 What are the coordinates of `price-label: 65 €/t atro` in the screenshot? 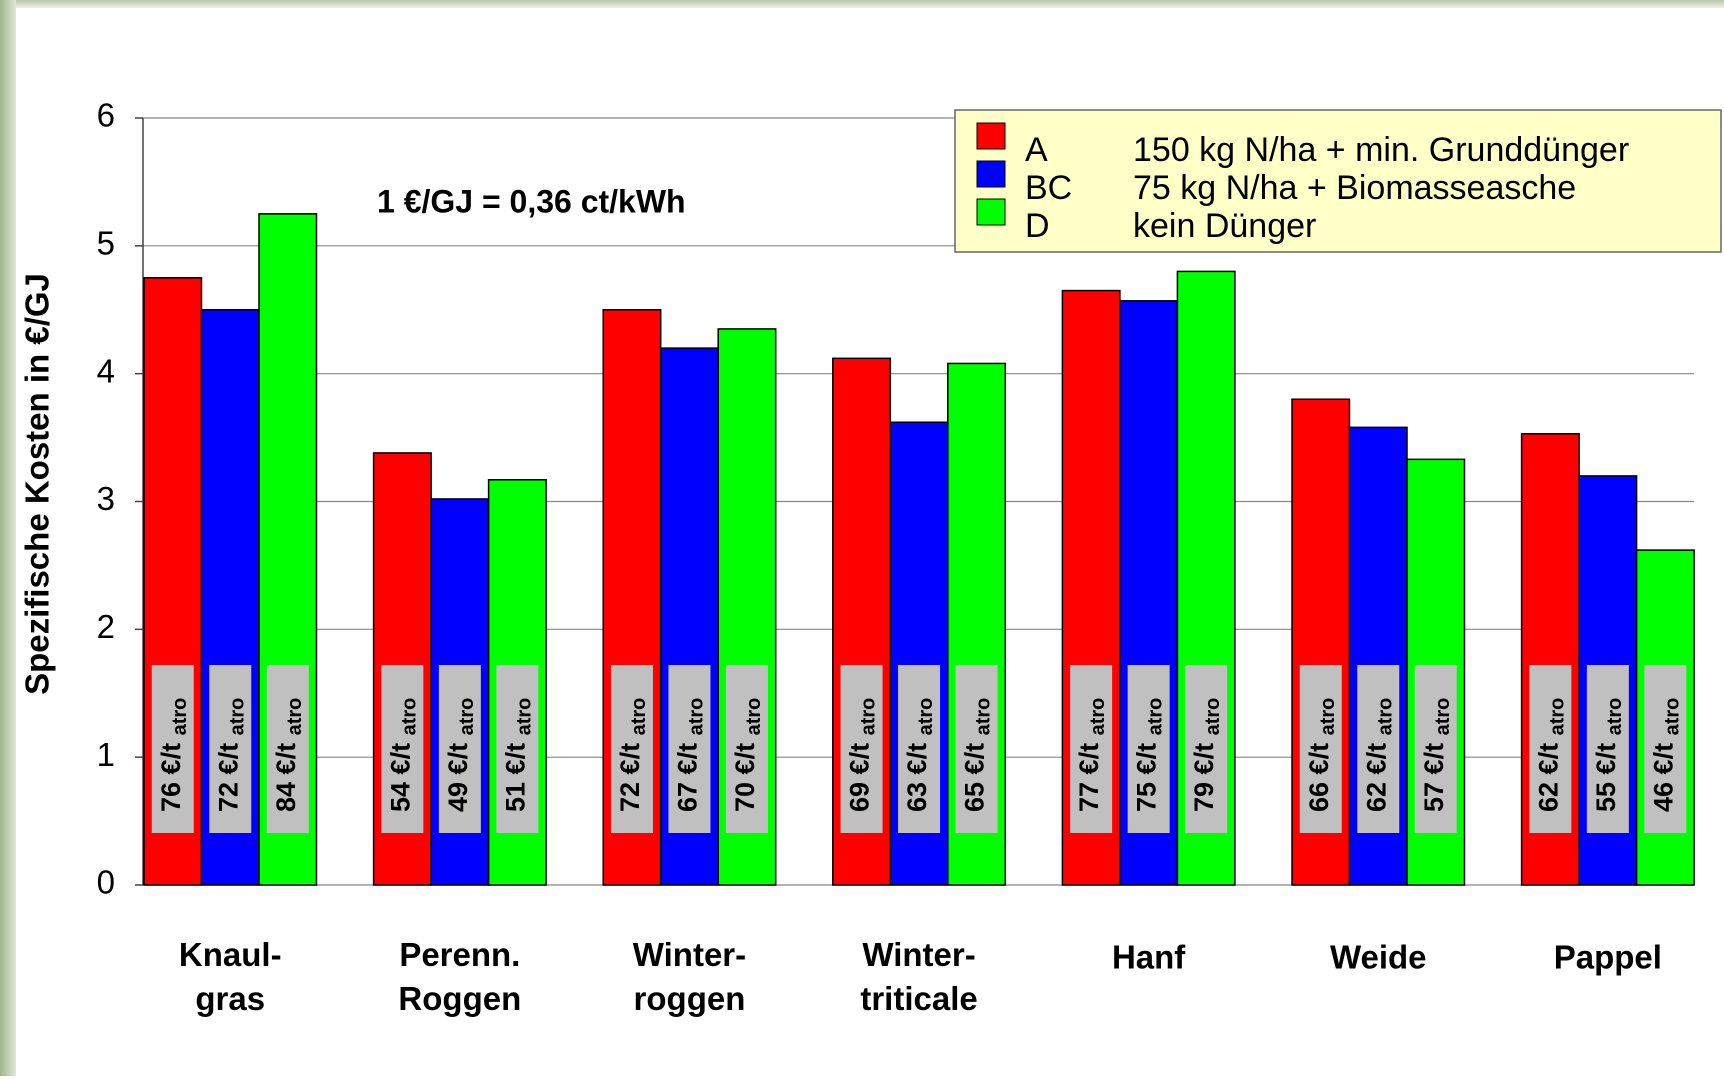 It's located at (977, 755).